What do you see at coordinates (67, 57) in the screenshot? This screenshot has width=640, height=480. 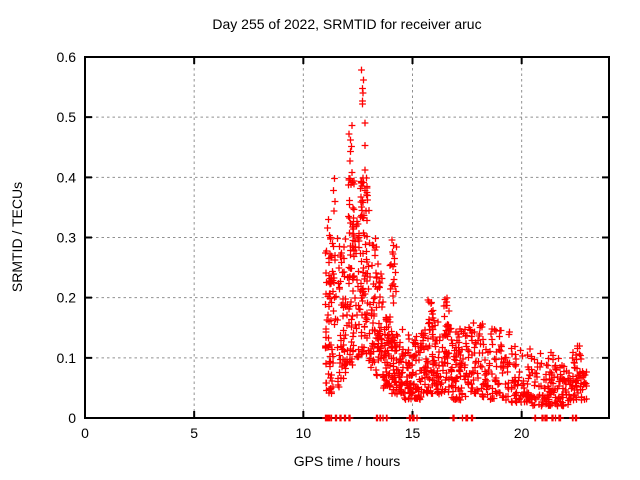 I see `y-tick-label-0.6: 0.6` at bounding box center [67, 57].